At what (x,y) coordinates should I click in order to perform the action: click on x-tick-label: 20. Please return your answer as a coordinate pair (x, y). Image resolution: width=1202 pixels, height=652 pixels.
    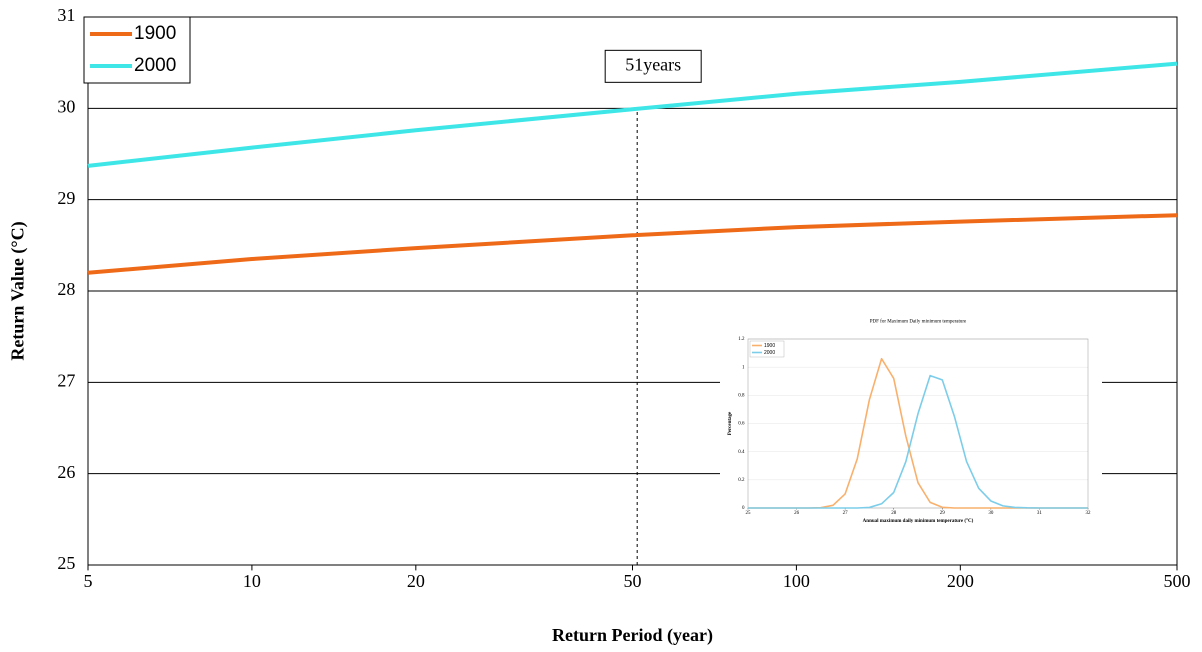
    Looking at the image, I should click on (416, 581).